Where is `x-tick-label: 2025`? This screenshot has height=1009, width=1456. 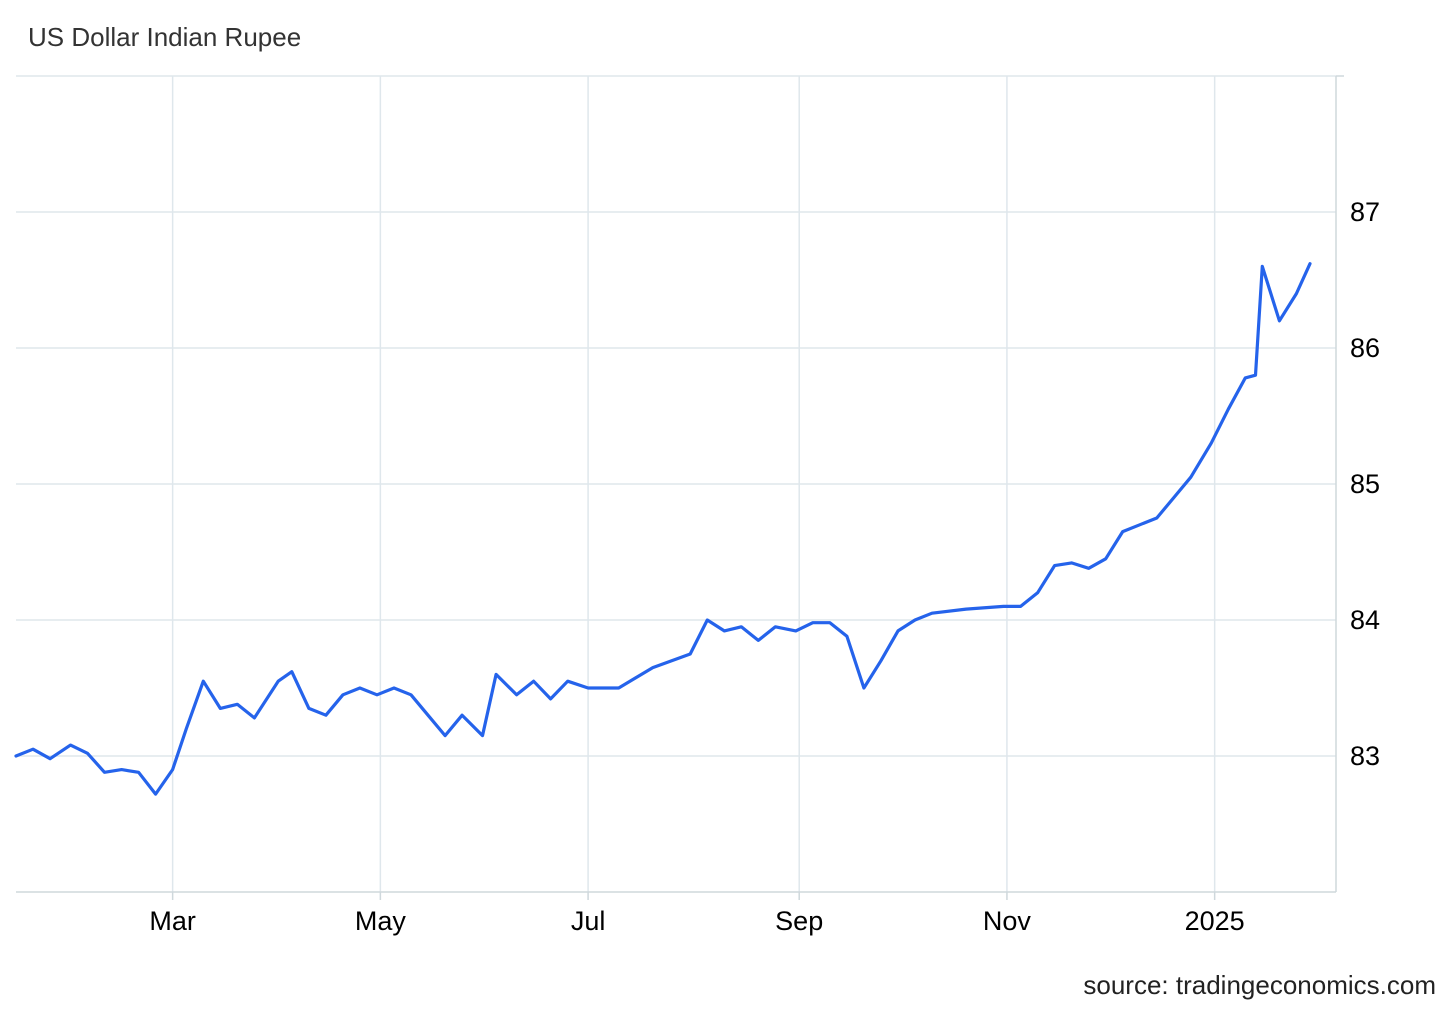 x-tick-label: 2025 is located at coordinates (1215, 921).